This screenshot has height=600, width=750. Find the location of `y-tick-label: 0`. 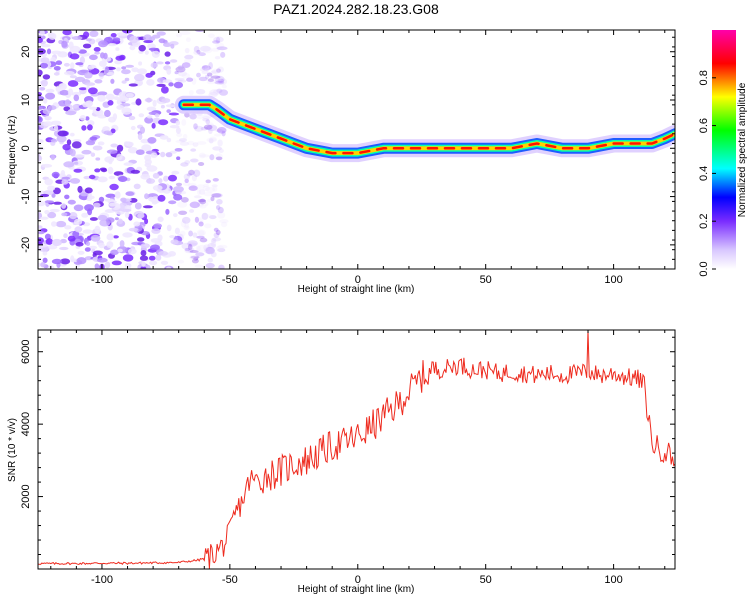

y-tick-label: 0 is located at coordinates (26, 148).